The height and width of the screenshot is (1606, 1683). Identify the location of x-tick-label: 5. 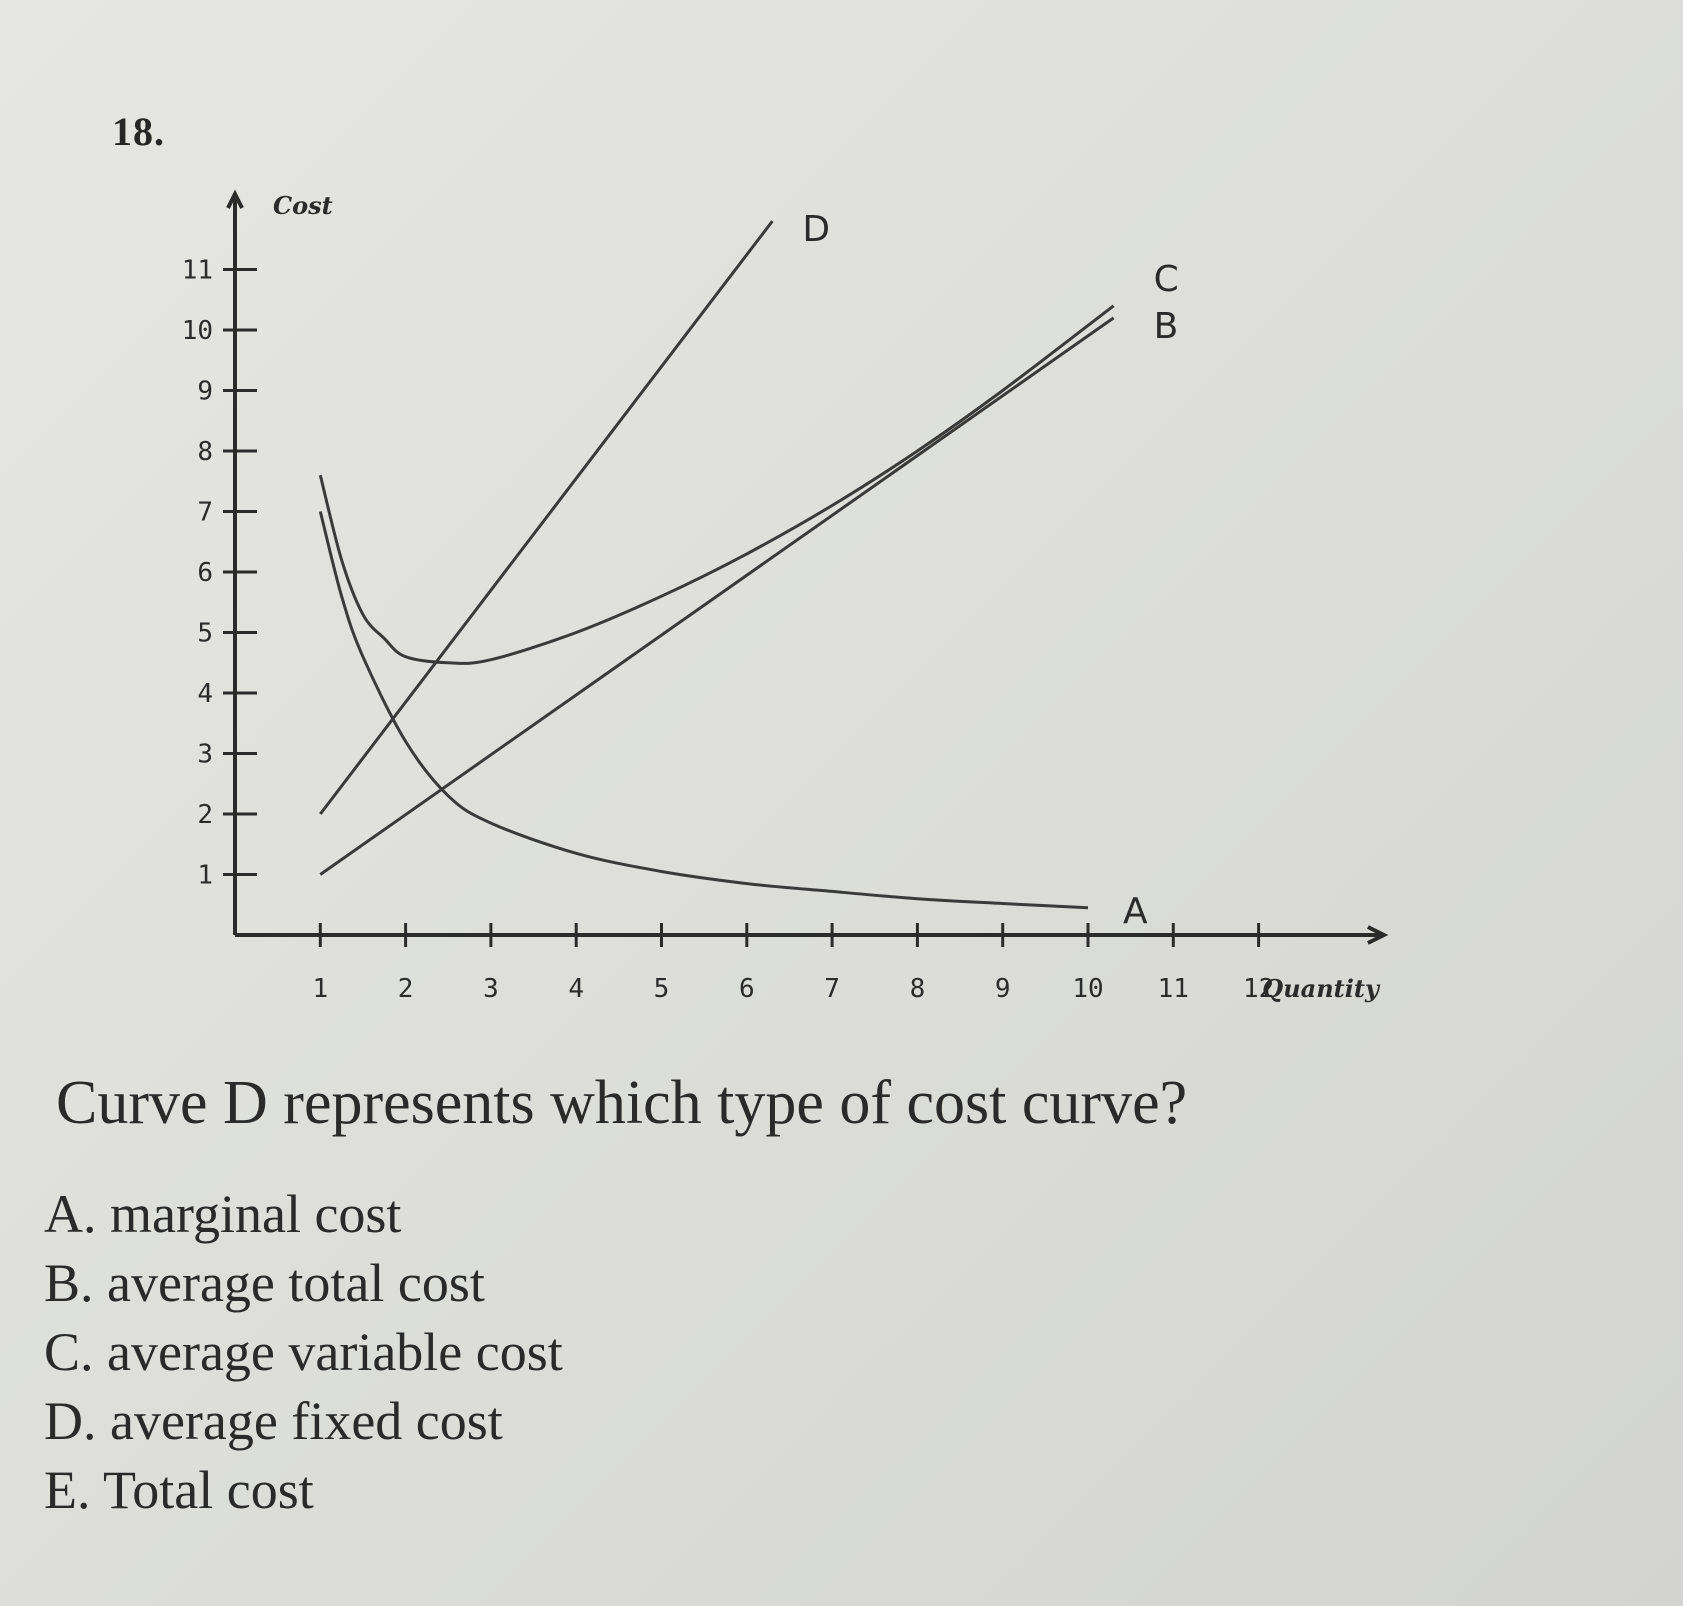
(662, 989).